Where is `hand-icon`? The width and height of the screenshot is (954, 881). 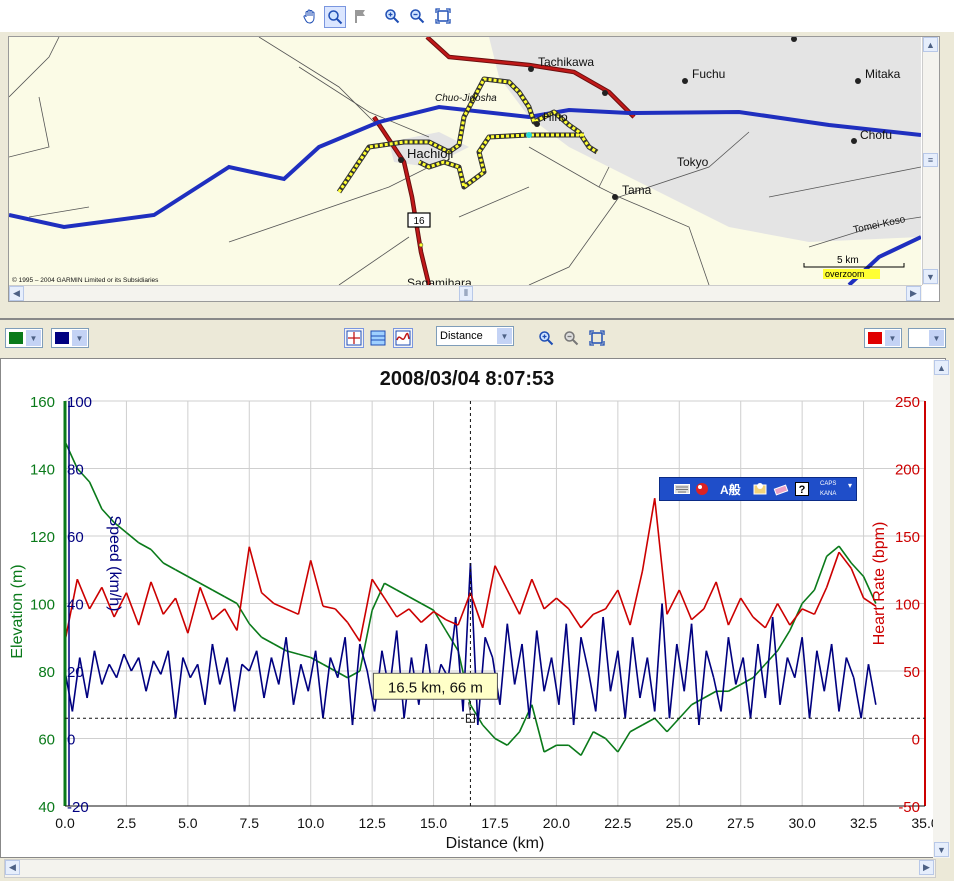
hand-icon is located at coordinates (310, 16).